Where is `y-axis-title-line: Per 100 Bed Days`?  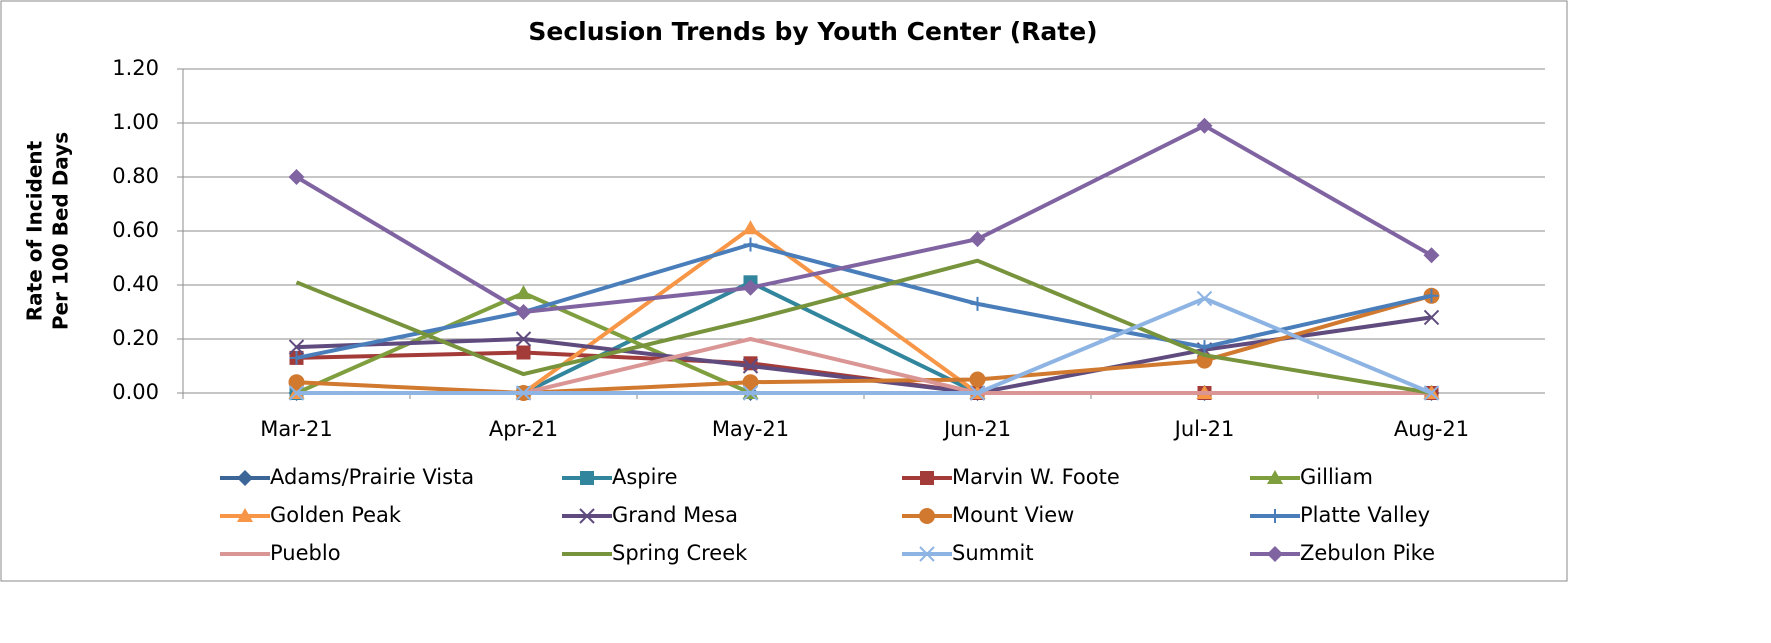 y-axis-title-line: Per 100 Bed Days is located at coordinates (61, 231).